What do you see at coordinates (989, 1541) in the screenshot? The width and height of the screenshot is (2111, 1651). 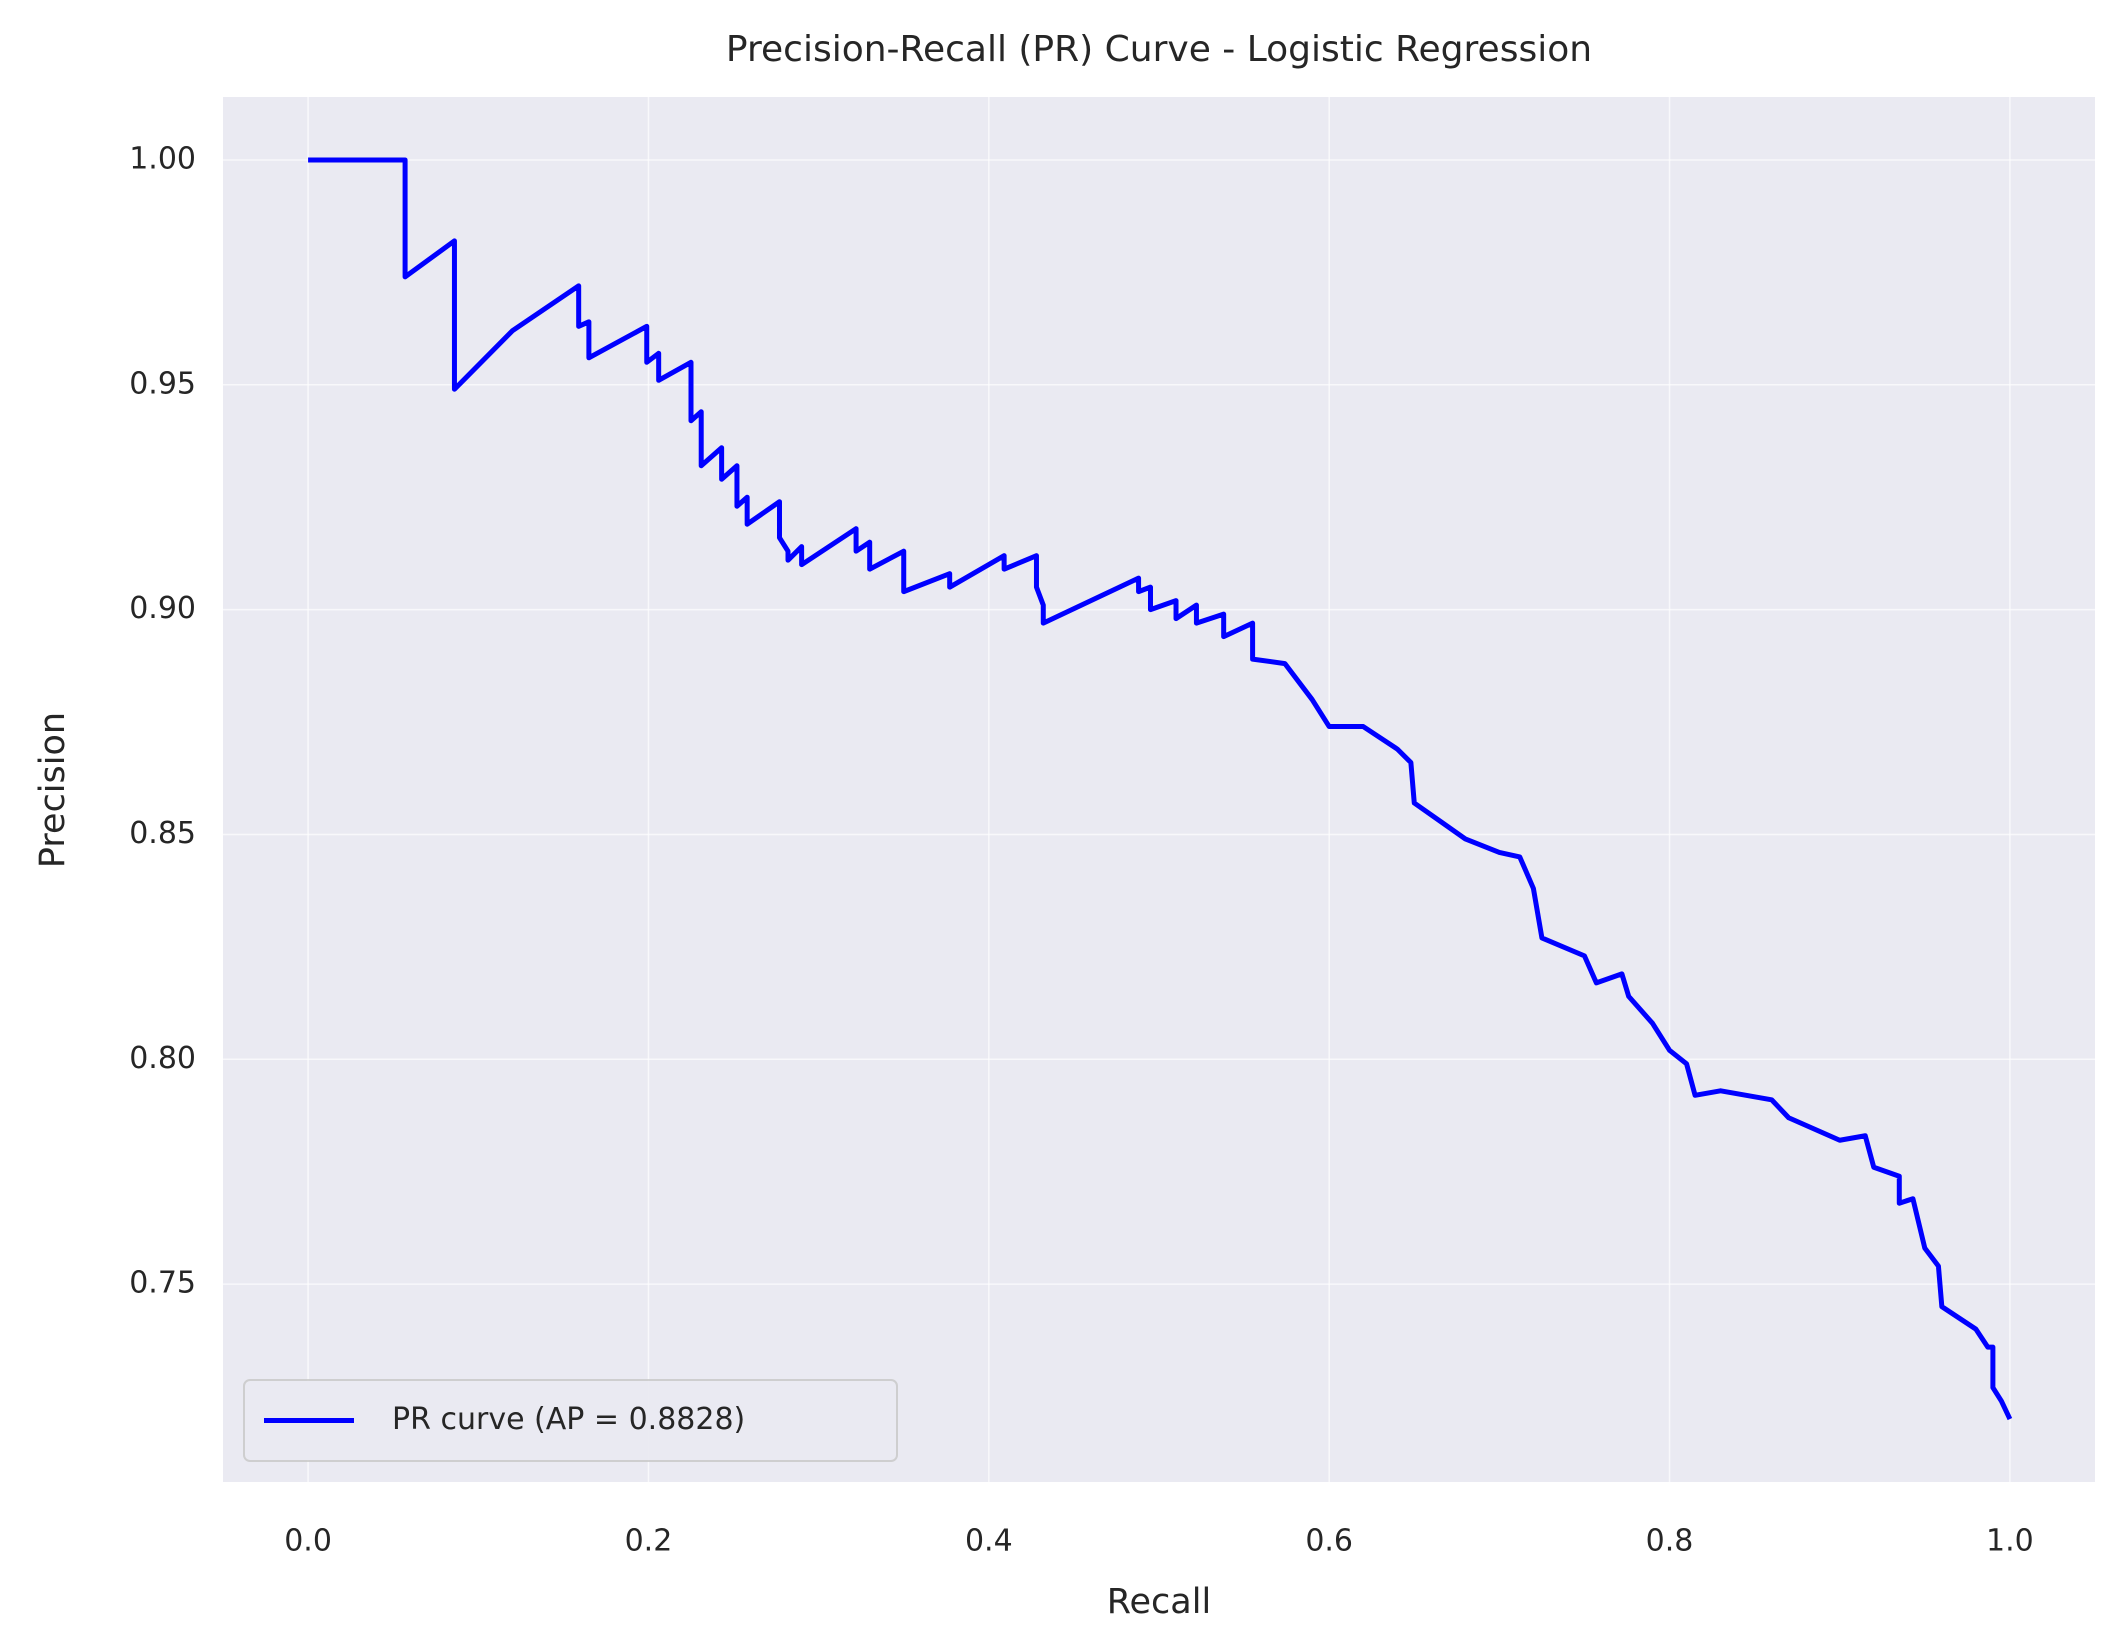 I see `x-tick-label: 0.4` at bounding box center [989, 1541].